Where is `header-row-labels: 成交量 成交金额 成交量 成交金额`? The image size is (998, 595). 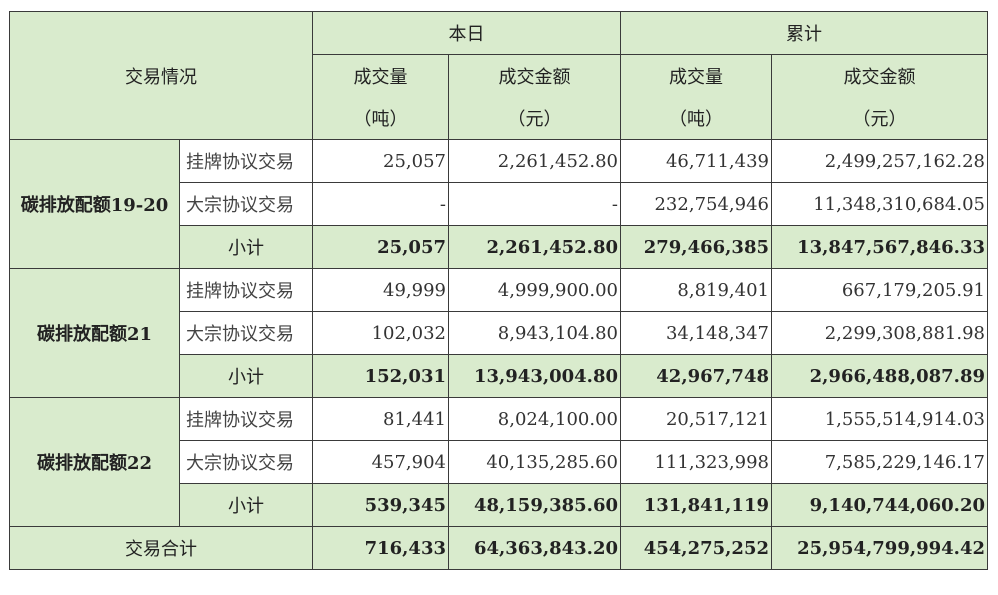 header-row-labels: 成交量 成交金额 成交量 成交金额 is located at coordinates (499, 75).